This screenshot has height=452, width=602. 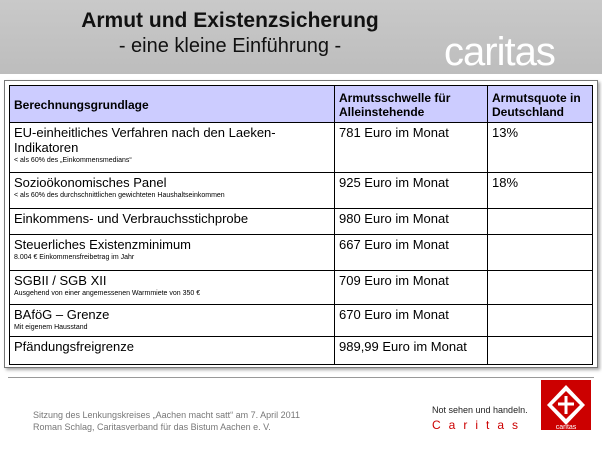 I want to click on cell-basis: BAföG – Grenze Mit eigenem Hausstand, so click(x=172, y=320).